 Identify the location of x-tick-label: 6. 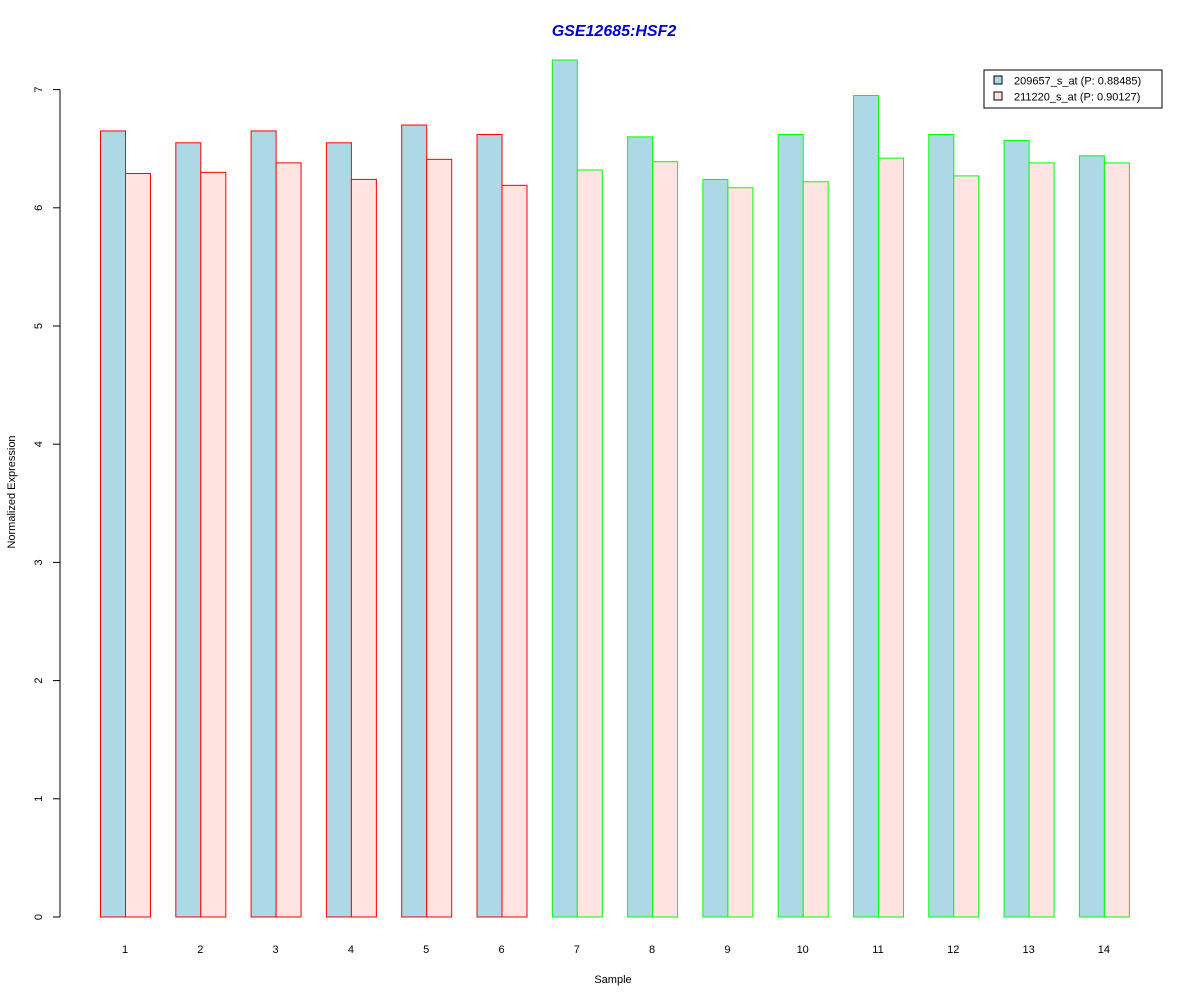
(501, 950).